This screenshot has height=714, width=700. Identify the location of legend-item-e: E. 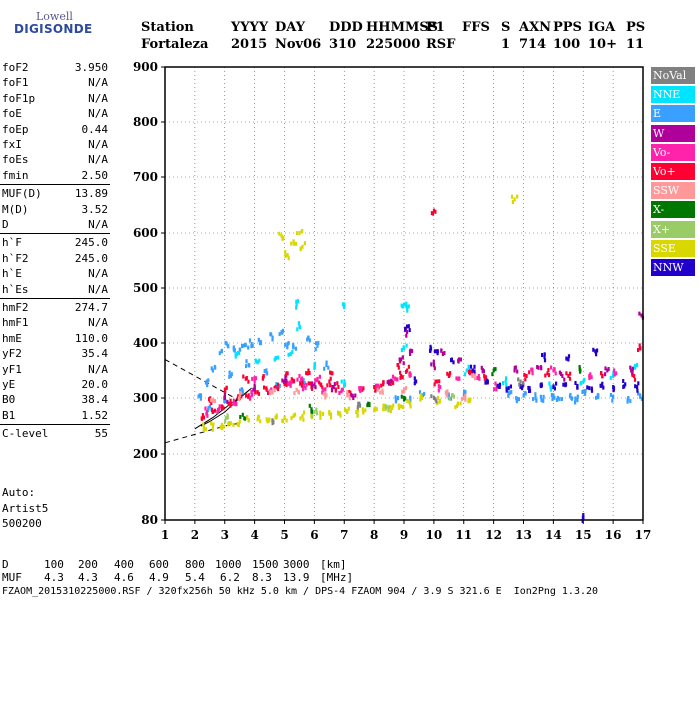
(673, 114).